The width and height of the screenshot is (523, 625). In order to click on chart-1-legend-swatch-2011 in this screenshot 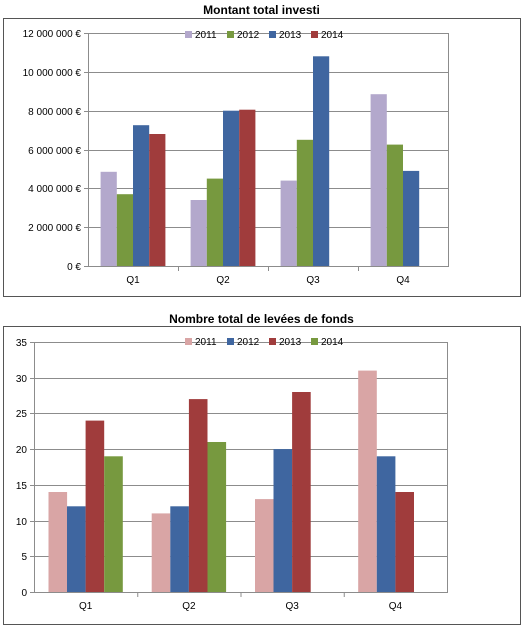, I will do `click(188, 34)`.